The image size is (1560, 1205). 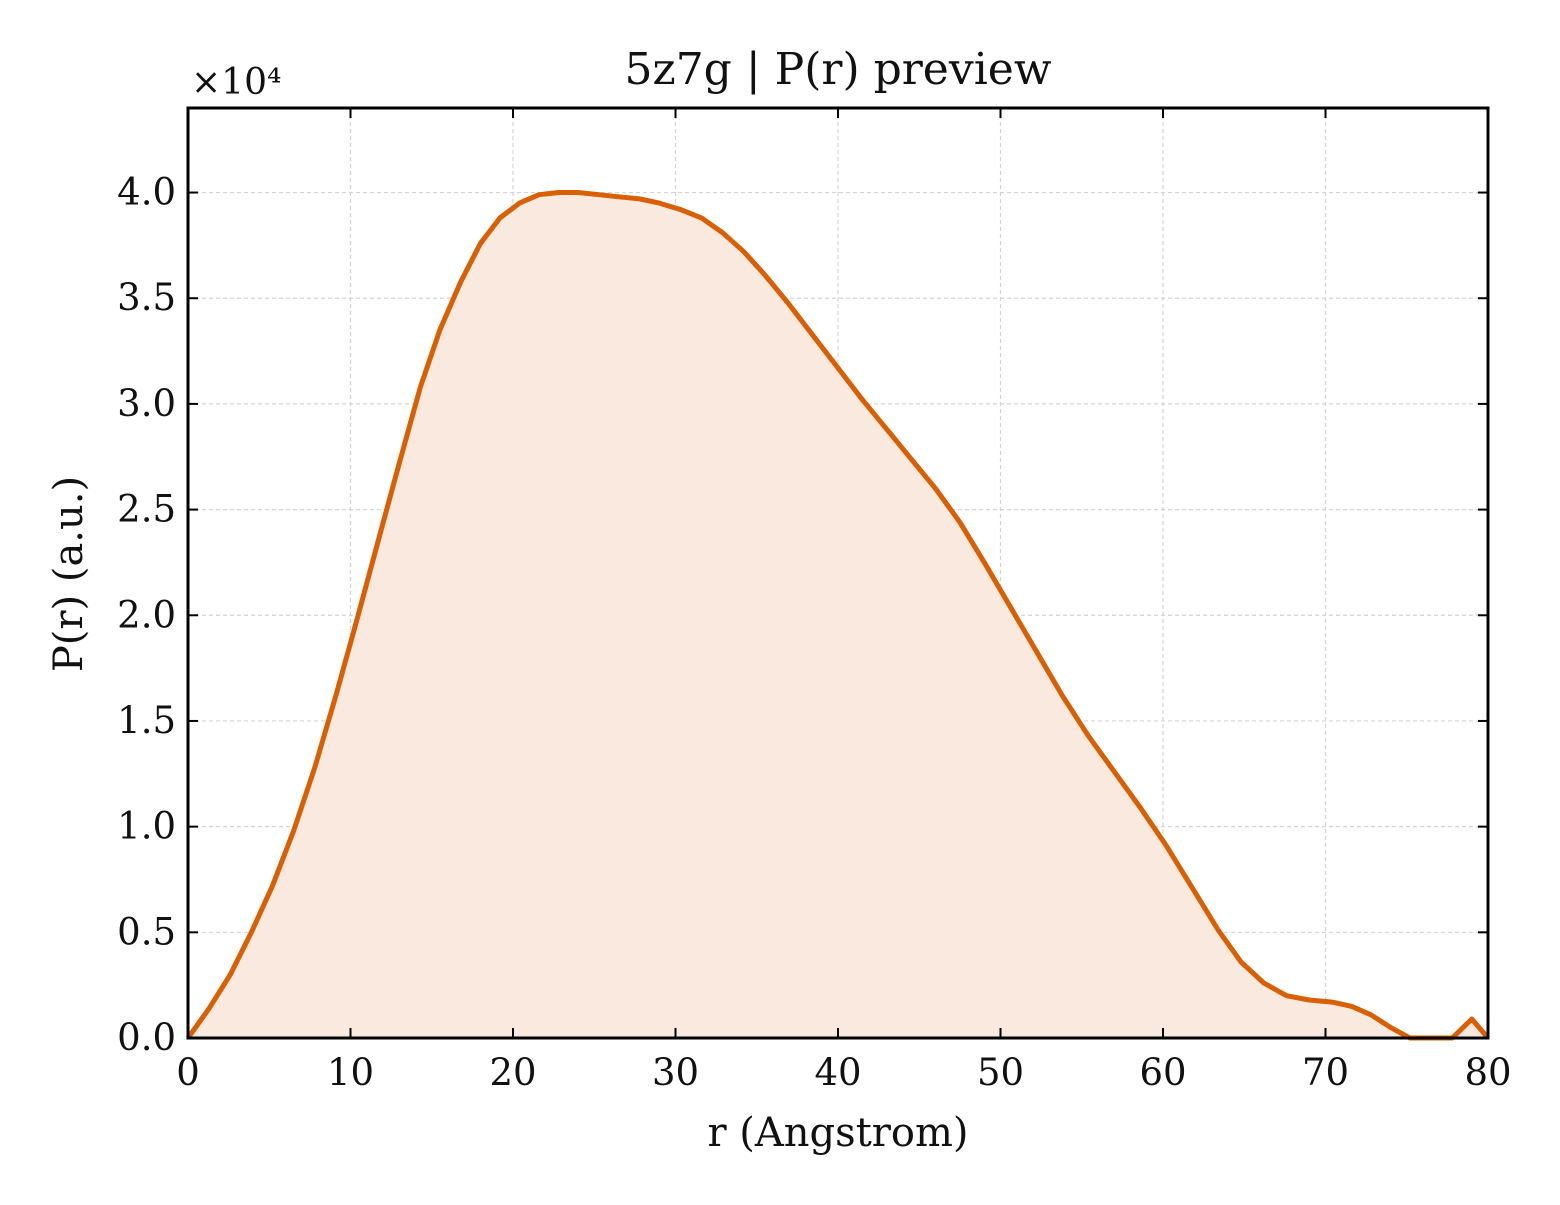 I want to click on y-tick-label: 4.0, so click(x=146, y=192).